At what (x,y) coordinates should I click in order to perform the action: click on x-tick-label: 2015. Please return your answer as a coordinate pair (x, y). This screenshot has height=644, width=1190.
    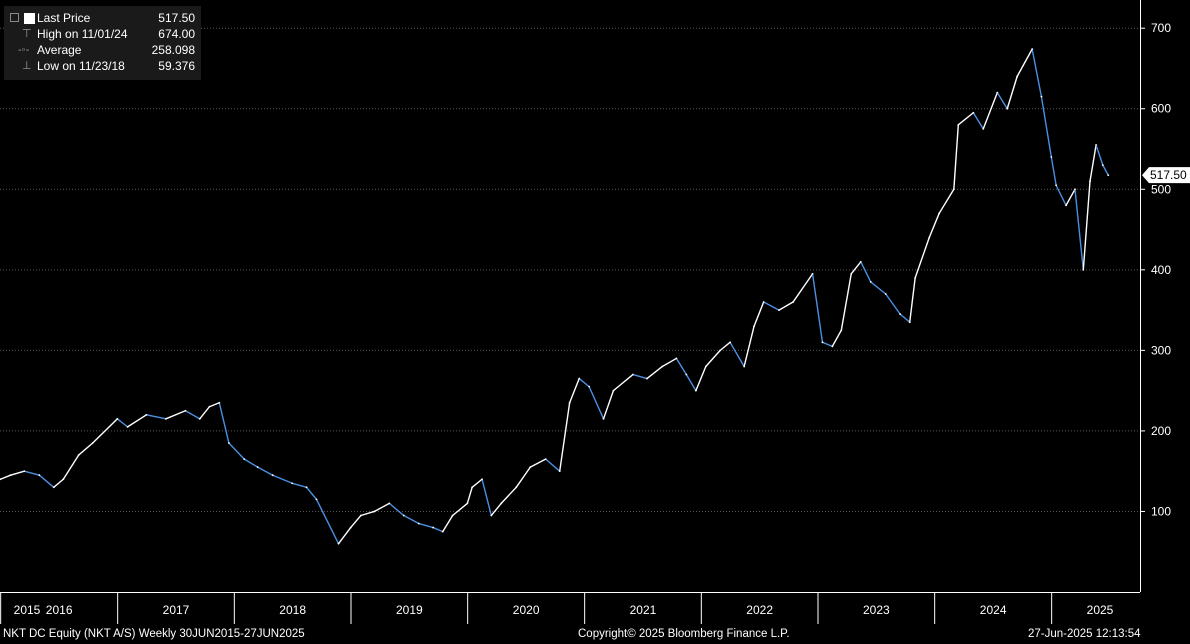
    Looking at the image, I should click on (27, 610).